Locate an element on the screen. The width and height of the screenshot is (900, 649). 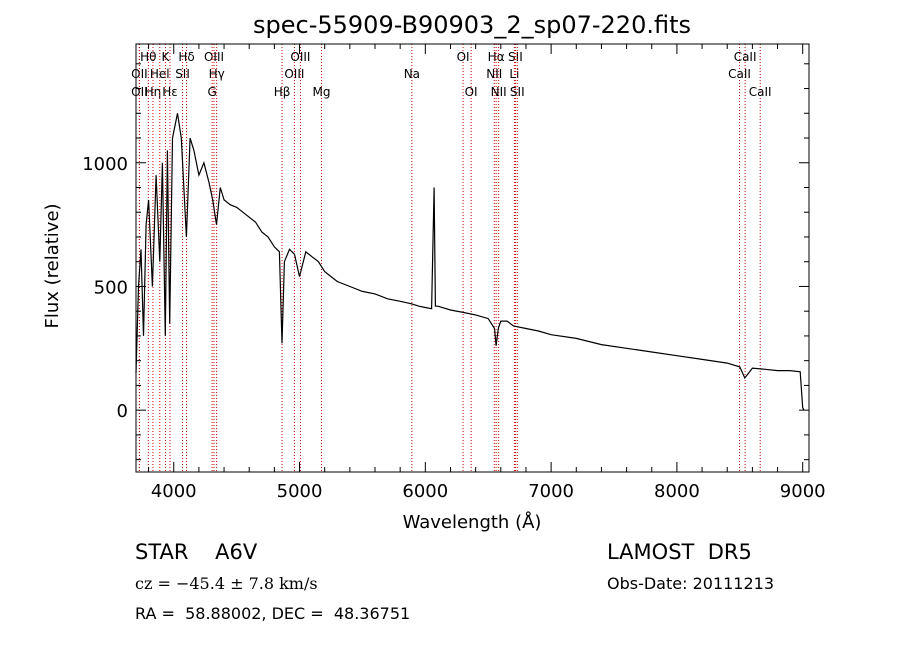
line-label-8: Hδ is located at coordinates (186, 57).